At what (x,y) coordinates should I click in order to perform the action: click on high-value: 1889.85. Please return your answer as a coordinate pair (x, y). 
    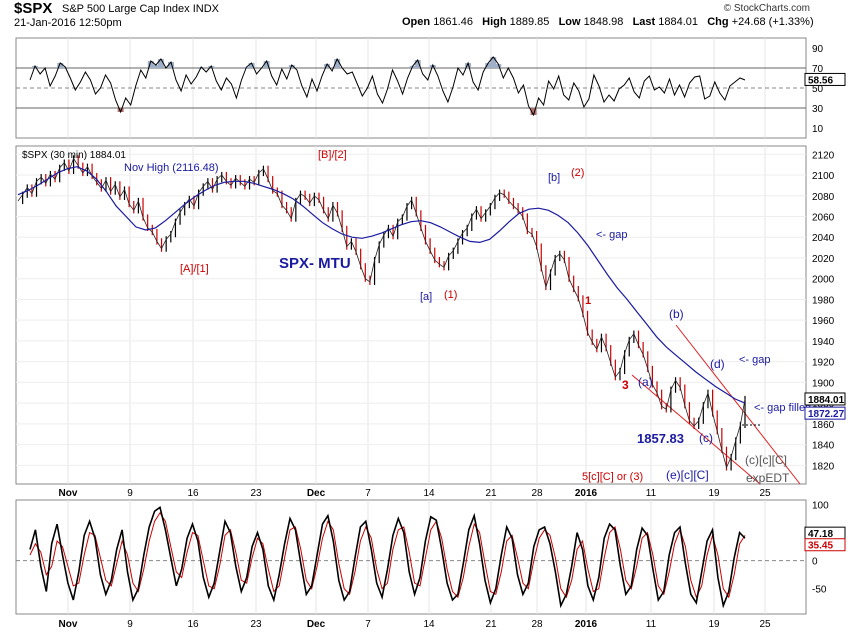
    Looking at the image, I should click on (529, 22).